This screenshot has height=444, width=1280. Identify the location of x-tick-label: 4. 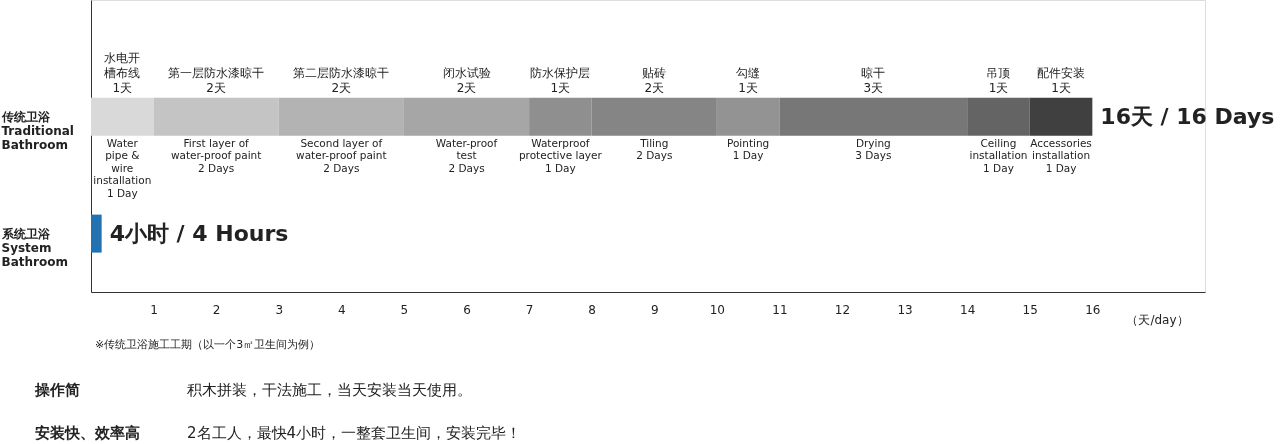
(342, 309).